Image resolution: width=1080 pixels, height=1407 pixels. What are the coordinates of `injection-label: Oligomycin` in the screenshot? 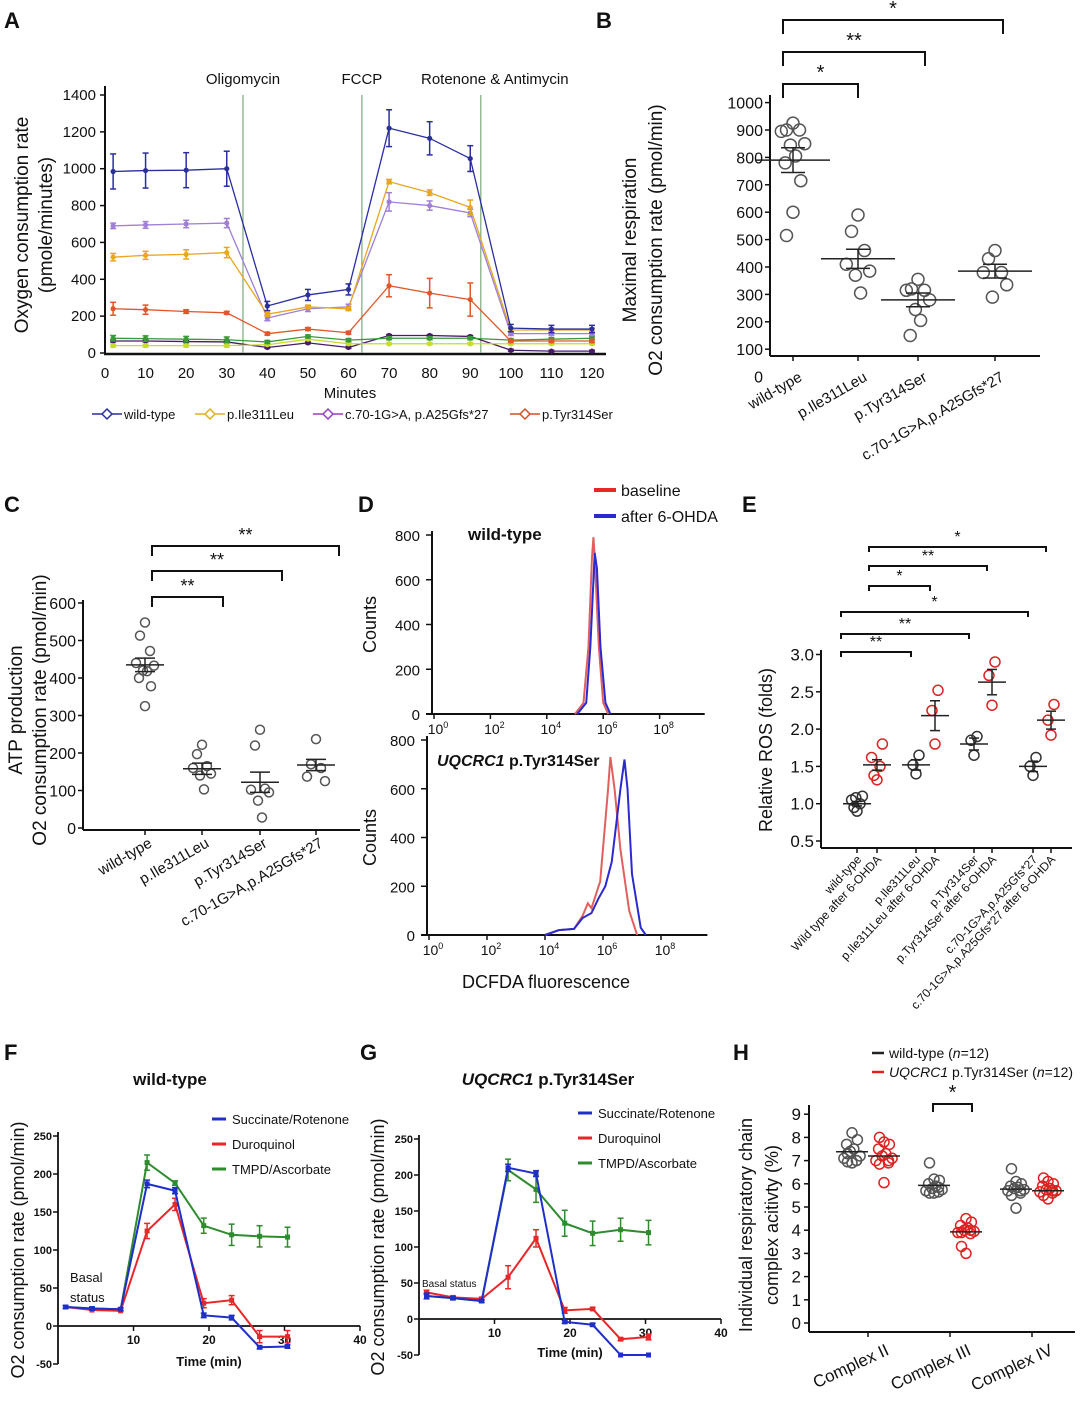 It's located at (243, 79).